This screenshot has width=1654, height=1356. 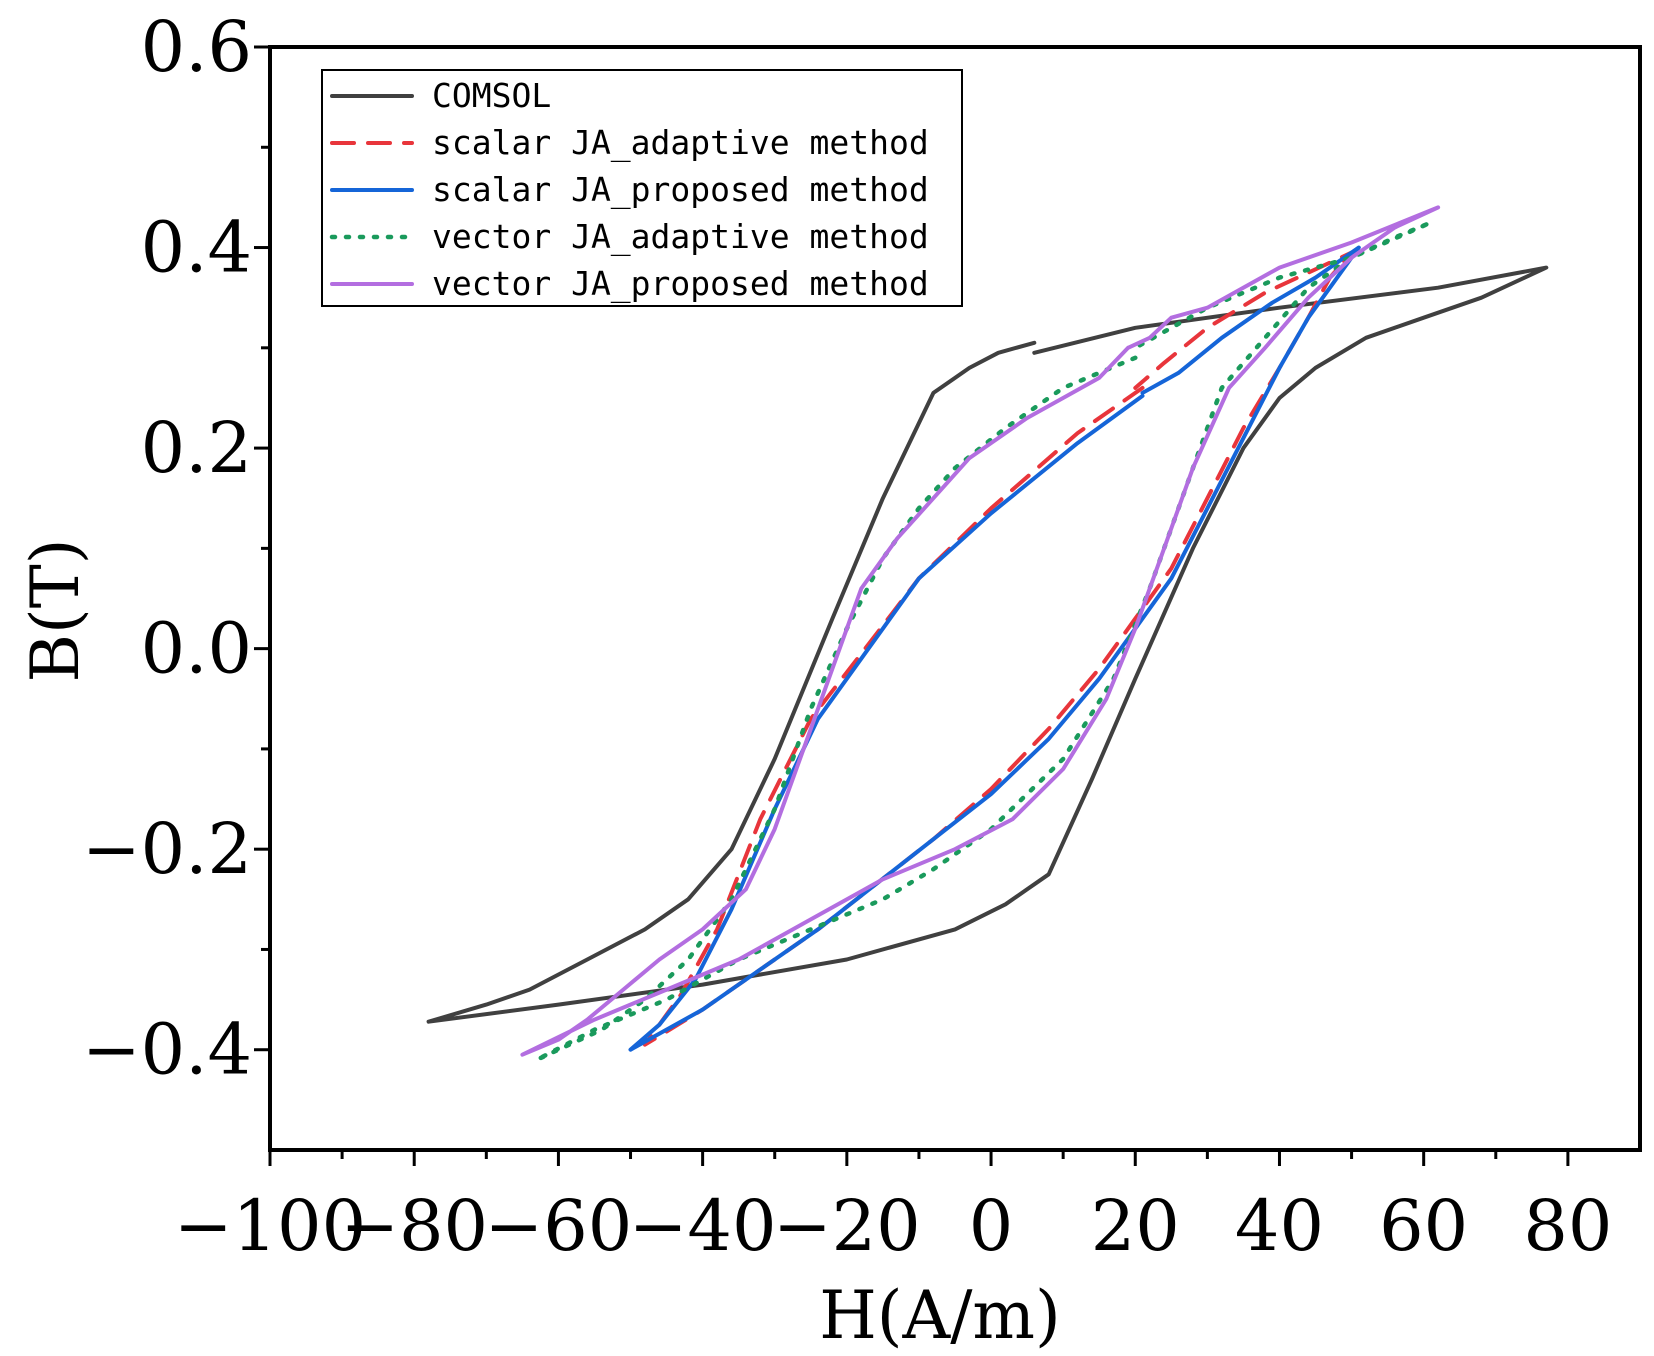 I want to click on y-tick-label: 0.6, so click(x=196, y=47).